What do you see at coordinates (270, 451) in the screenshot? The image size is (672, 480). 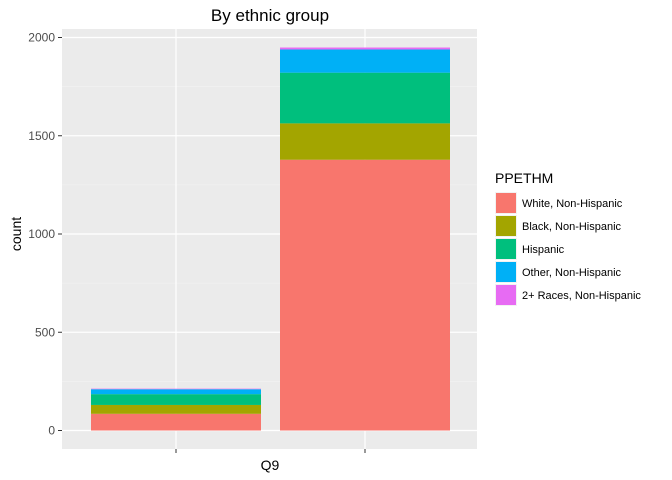 I see `x-axis-ticks` at bounding box center [270, 451].